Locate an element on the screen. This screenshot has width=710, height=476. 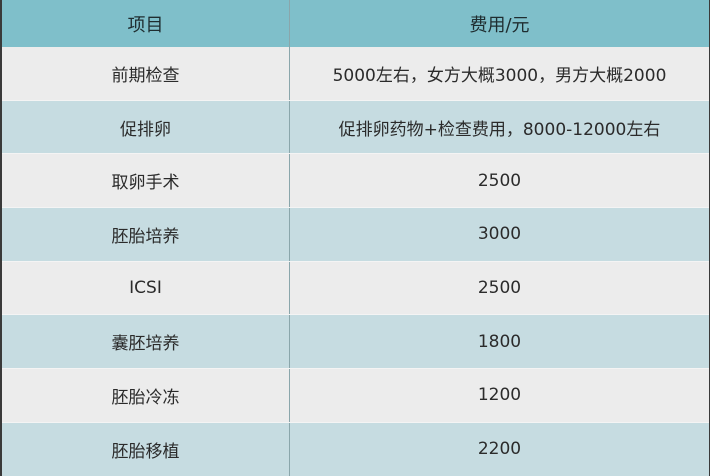
table-row: 胚胎培养 3000 is located at coordinates (355, 234).